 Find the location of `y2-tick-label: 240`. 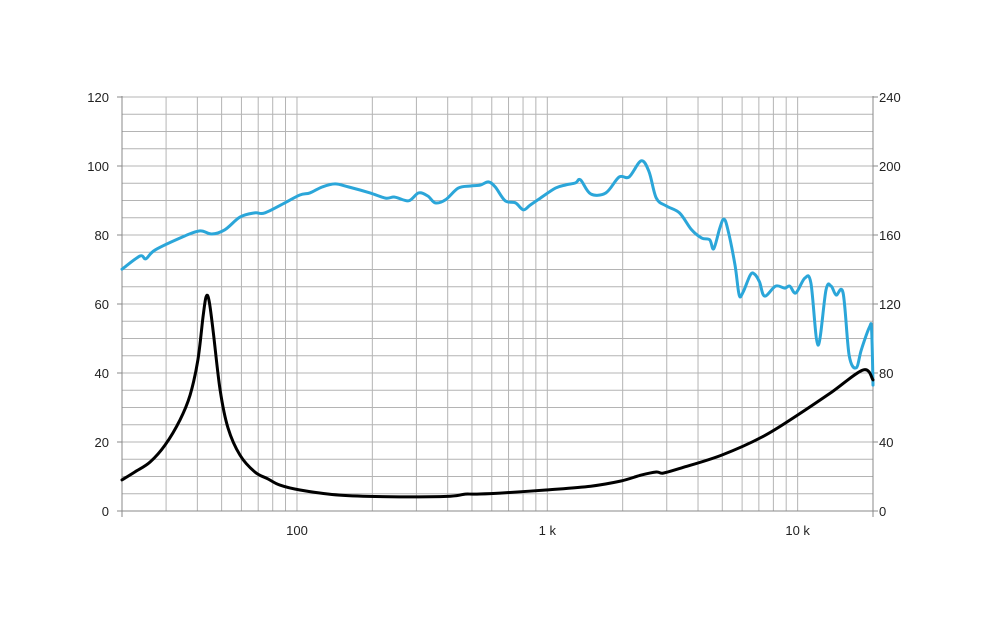

y2-tick-label: 240 is located at coordinates (890, 97).